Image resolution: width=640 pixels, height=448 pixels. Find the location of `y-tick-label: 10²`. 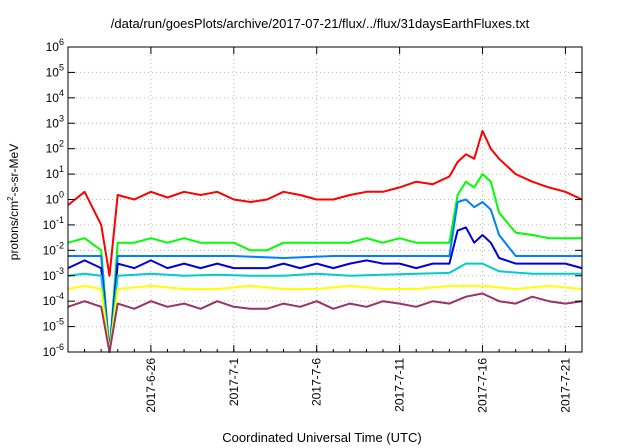

y-tick-label: 10² is located at coordinates (55, 147).